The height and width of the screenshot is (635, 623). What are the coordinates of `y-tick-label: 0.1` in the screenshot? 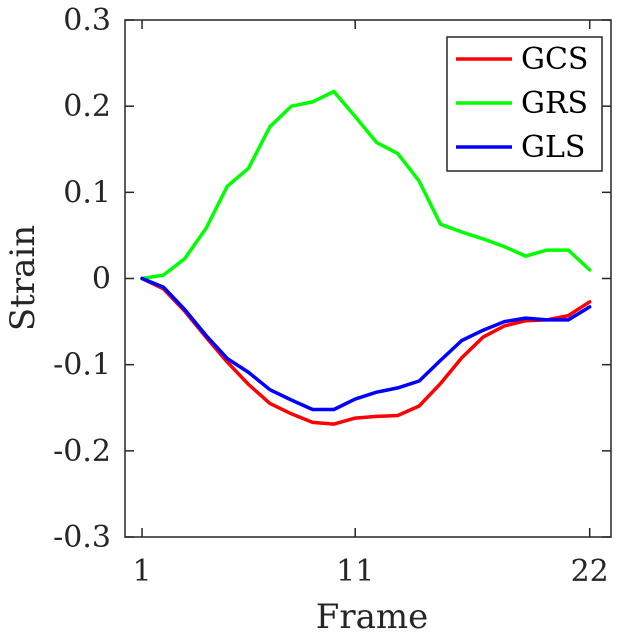 It's located at (87, 192).